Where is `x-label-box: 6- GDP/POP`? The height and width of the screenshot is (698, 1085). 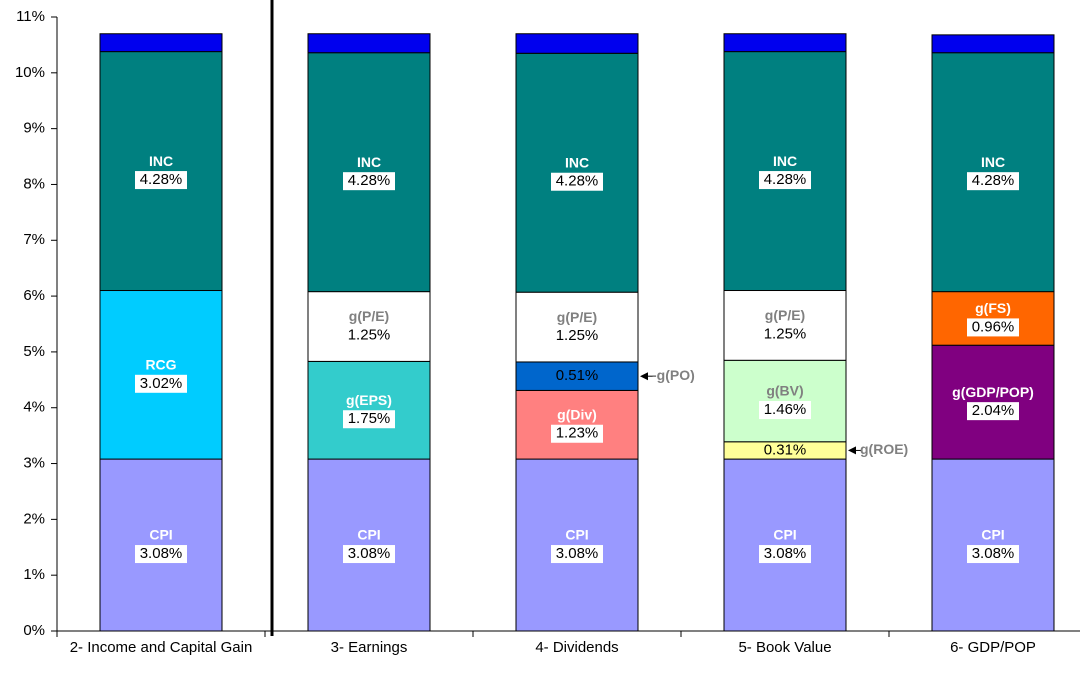 x-label-box: 6- GDP/POP is located at coordinates (993, 647).